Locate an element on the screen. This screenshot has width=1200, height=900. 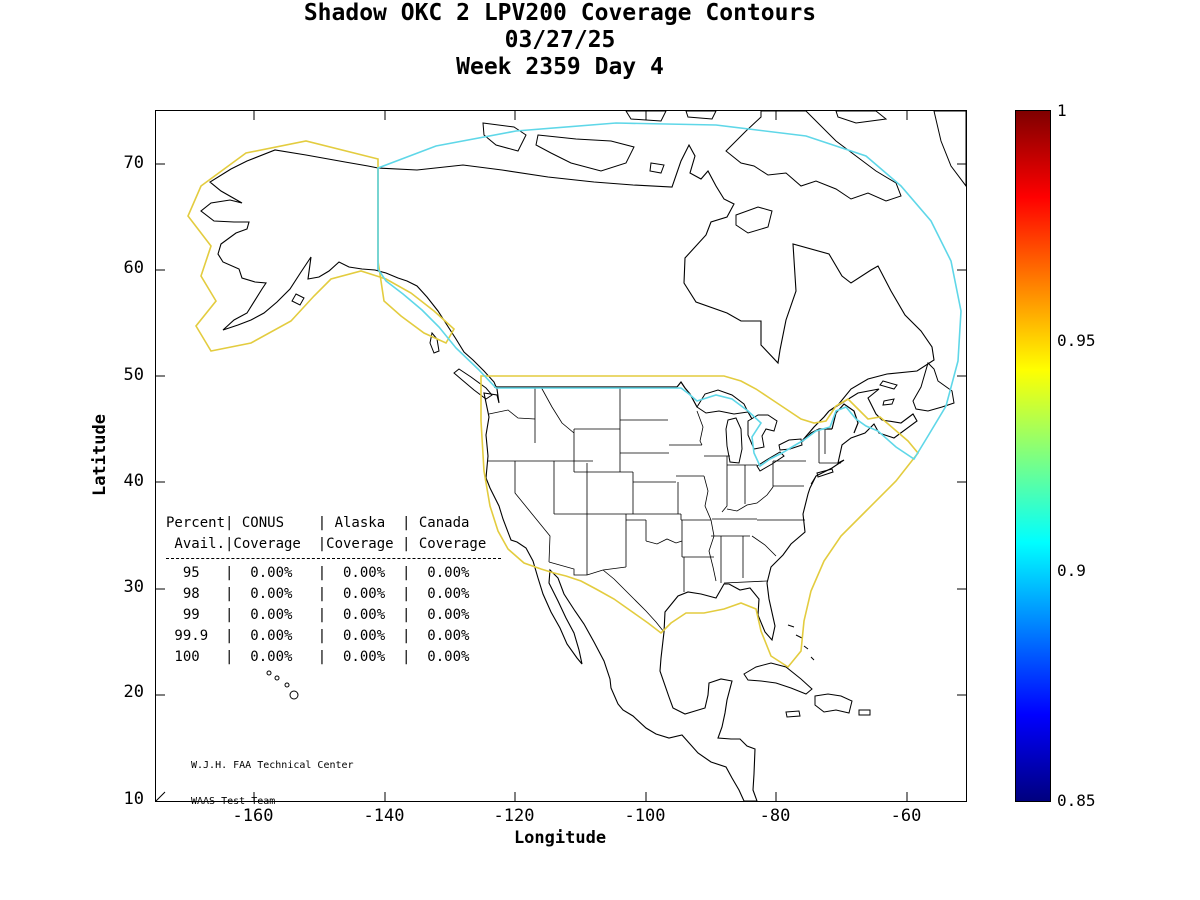
state-boundaries is located at coordinates (664, 509).